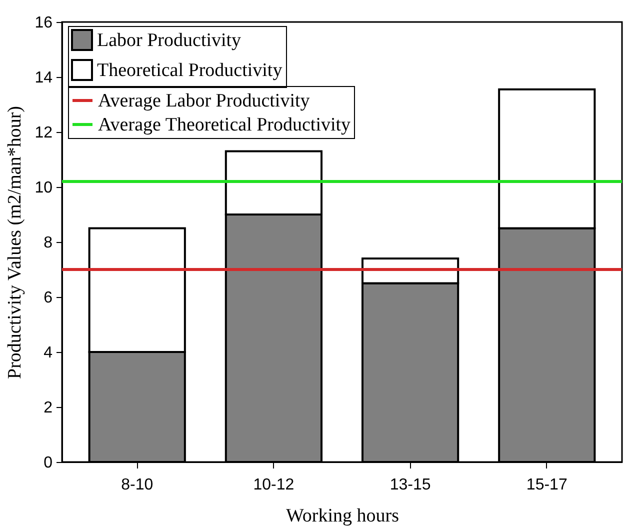  Describe the element at coordinates (547, 485) in the screenshot. I see `x-tick-label: 15-17` at that location.